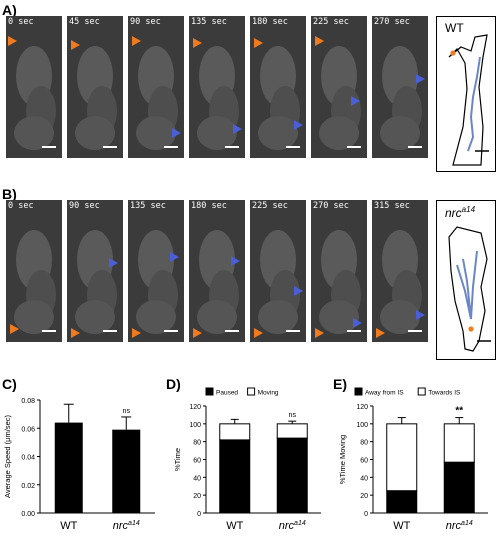  What do you see at coordinates (331, 206) in the screenshot?
I see `row-b-time-label: 270 sec` at bounding box center [331, 206].